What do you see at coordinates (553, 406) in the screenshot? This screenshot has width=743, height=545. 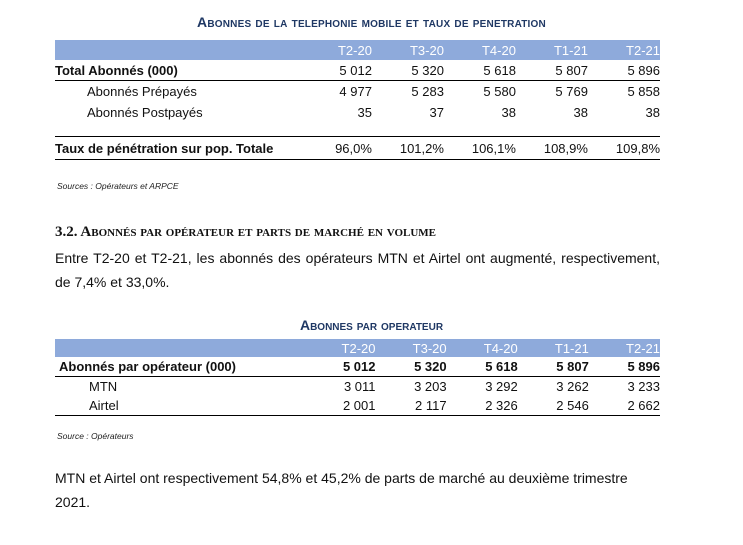 I see `cell-value: 2 546` at bounding box center [553, 406].